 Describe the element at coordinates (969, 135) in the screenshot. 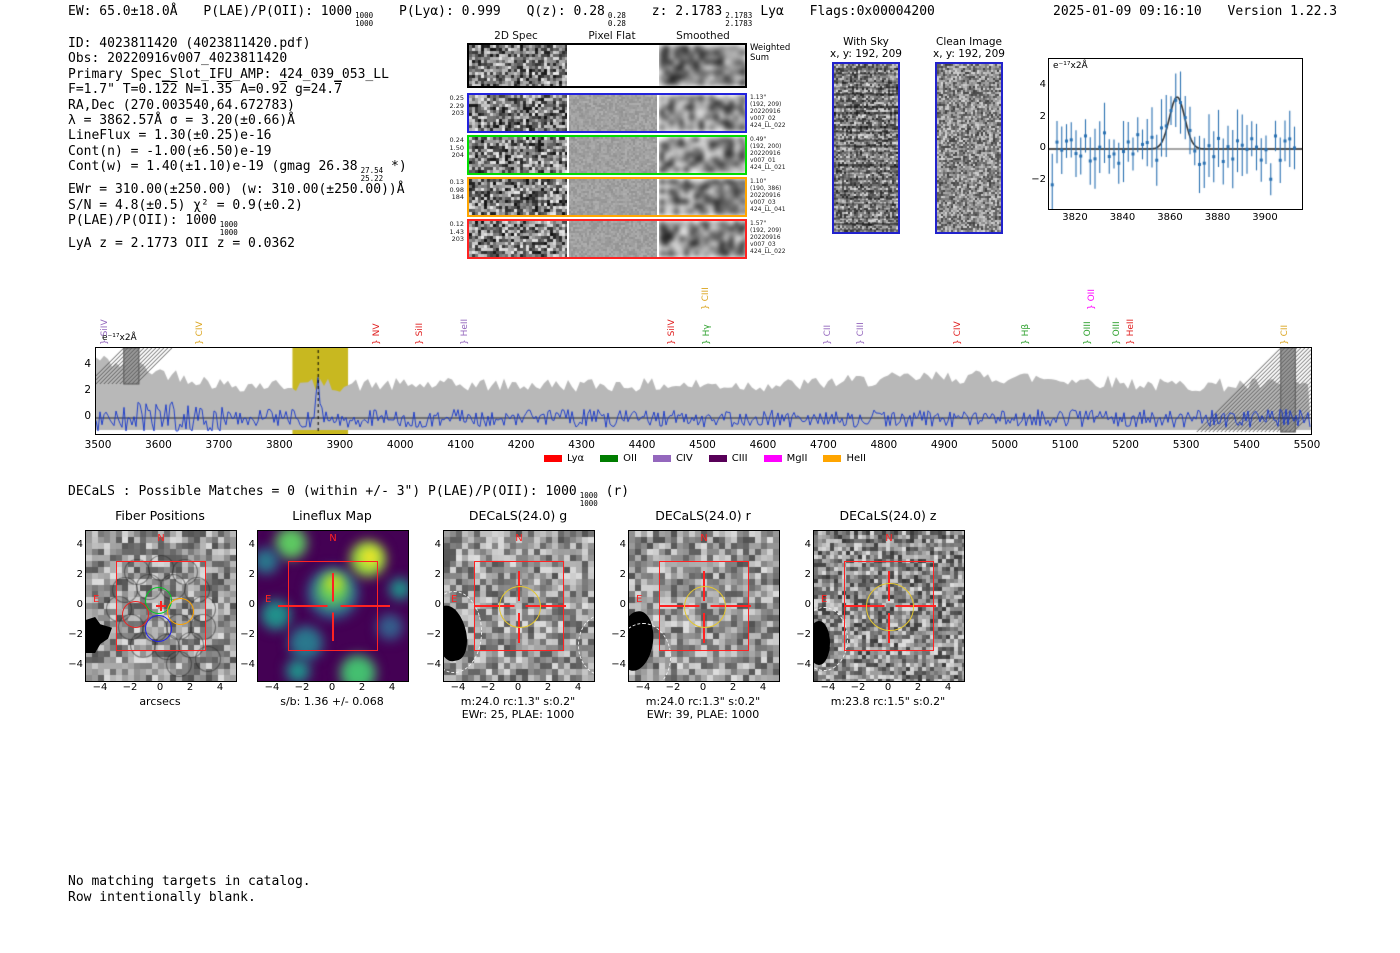

I see `clean-image-panel: Clean Image x, y: 192, 209` at that location.